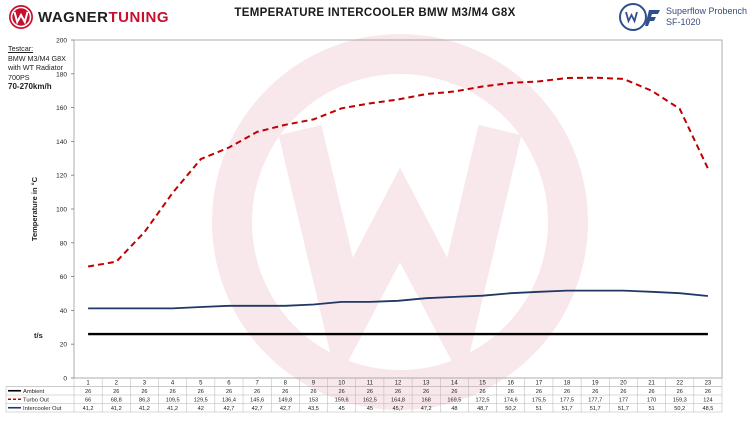 The width and height of the screenshot is (750, 432). I want to click on x-tick-label: 1, so click(88, 384).